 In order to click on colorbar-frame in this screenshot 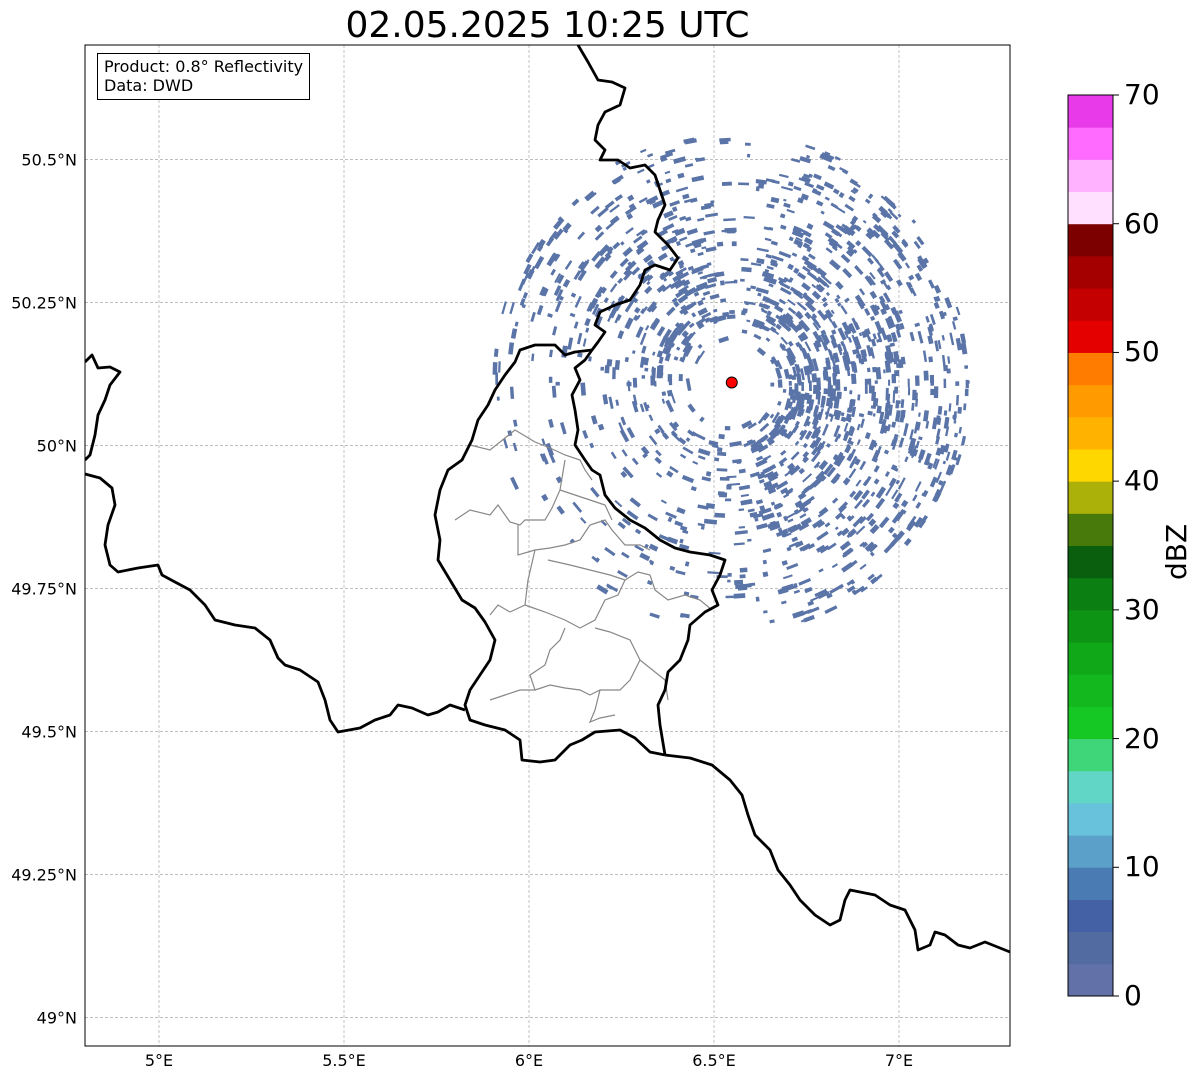, I will do `click(1090, 545)`.